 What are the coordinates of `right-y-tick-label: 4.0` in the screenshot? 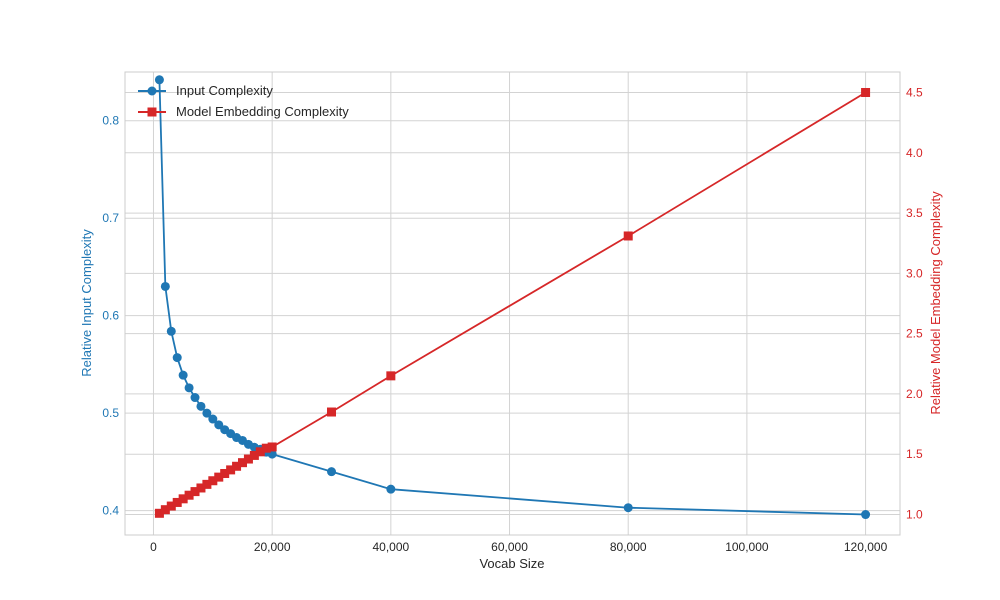 It's located at (914, 153).